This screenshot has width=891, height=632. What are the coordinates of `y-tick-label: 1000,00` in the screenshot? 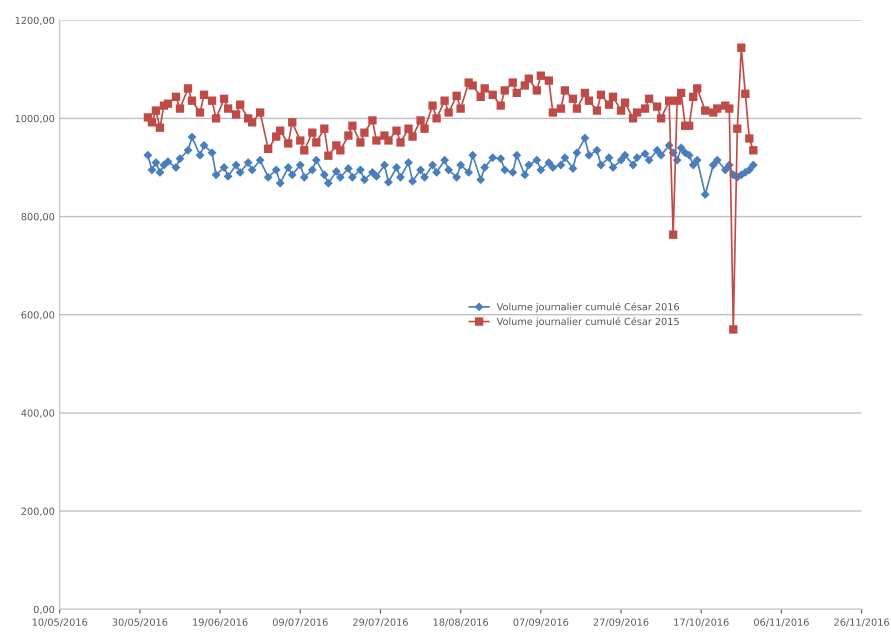 It's located at (35, 119).